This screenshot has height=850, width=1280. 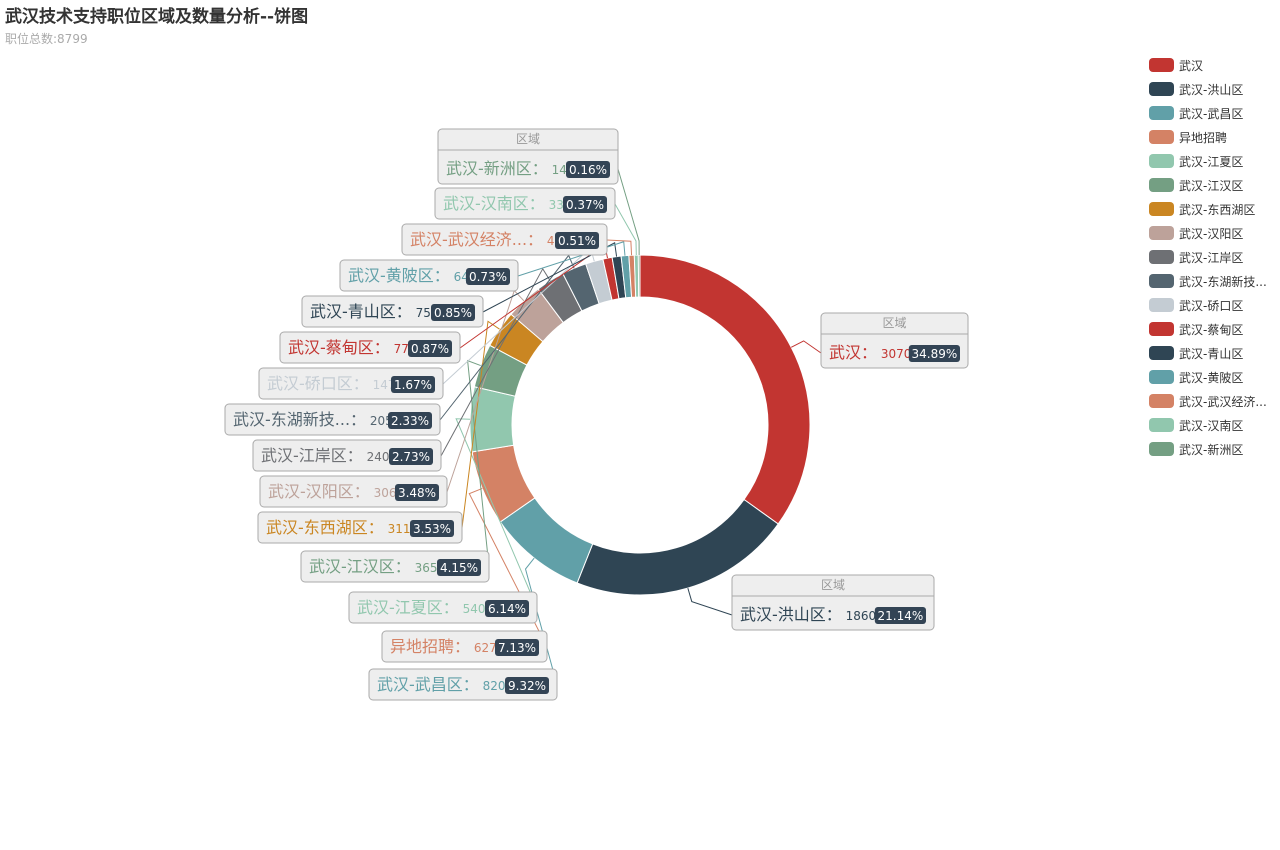 I want to click on slice-label-text: 武汉-江汉区： 365, so click(x=373, y=566).